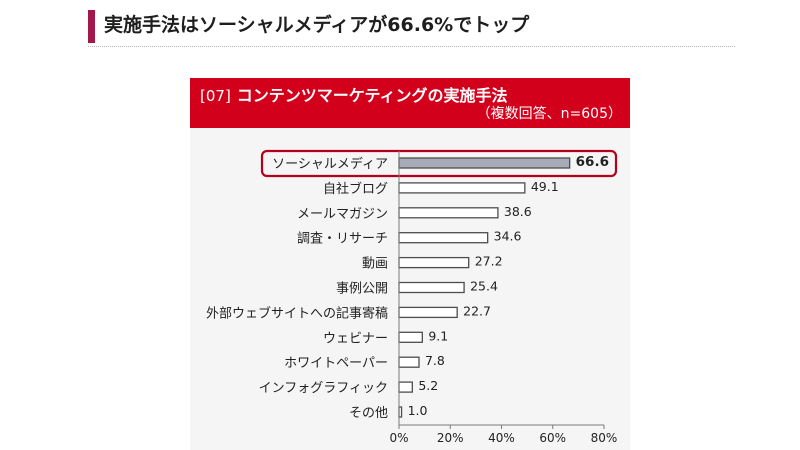 The height and width of the screenshot is (450, 800). What do you see at coordinates (317, 25) in the screenshot?
I see `page-heading: 実施手法はソーシャルメディアが66.6%でトップ` at bounding box center [317, 25].